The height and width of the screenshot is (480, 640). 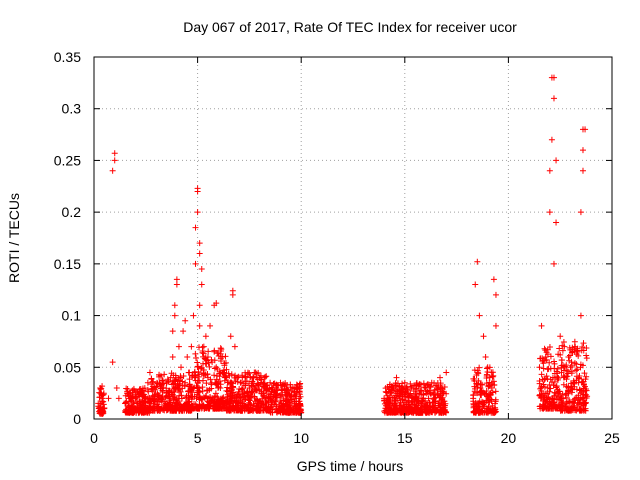 I want to click on x-tick-label: 0, so click(x=94, y=438).